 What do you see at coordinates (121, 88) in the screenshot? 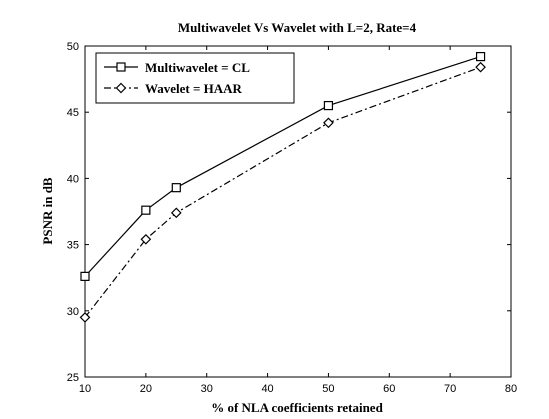
I see `legend-marker-wavelet-haar` at bounding box center [121, 88].